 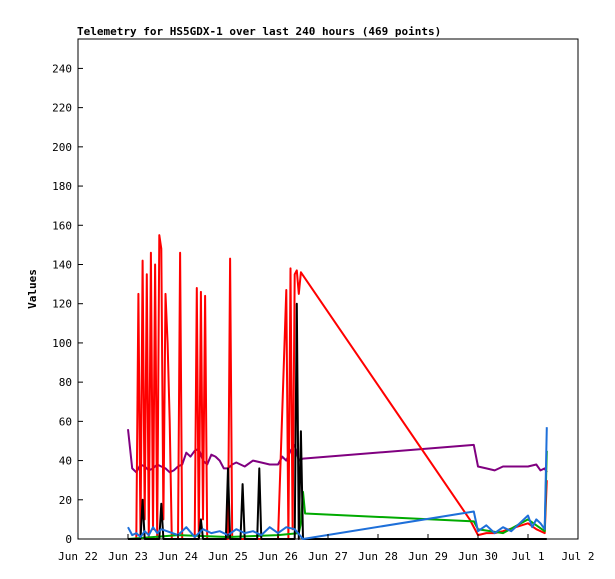 What do you see at coordinates (32, 289) in the screenshot?
I see `y-axis-title: Values` at bounding box center [32, 289].